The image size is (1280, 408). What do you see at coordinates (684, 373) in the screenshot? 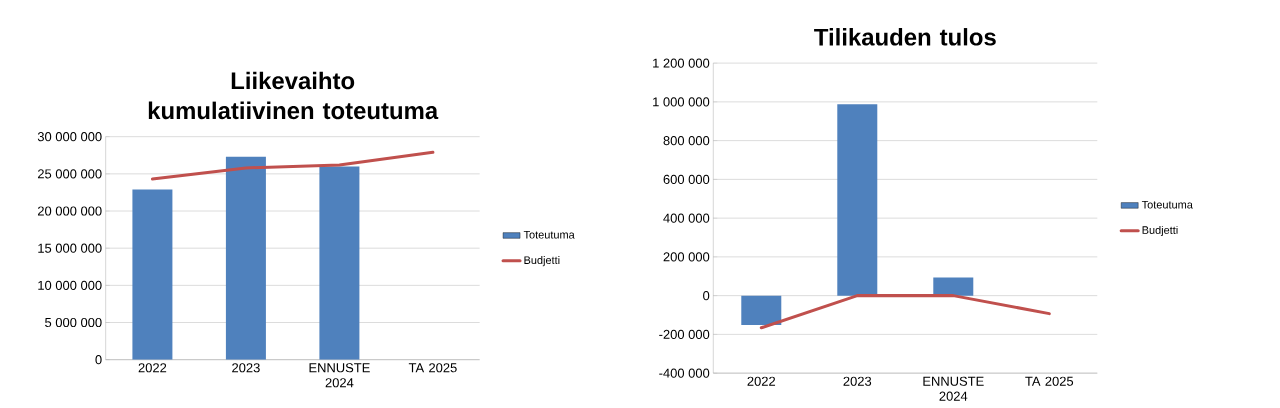
I see `y-tick-label: -400 000` at bounding box center [684, 373].